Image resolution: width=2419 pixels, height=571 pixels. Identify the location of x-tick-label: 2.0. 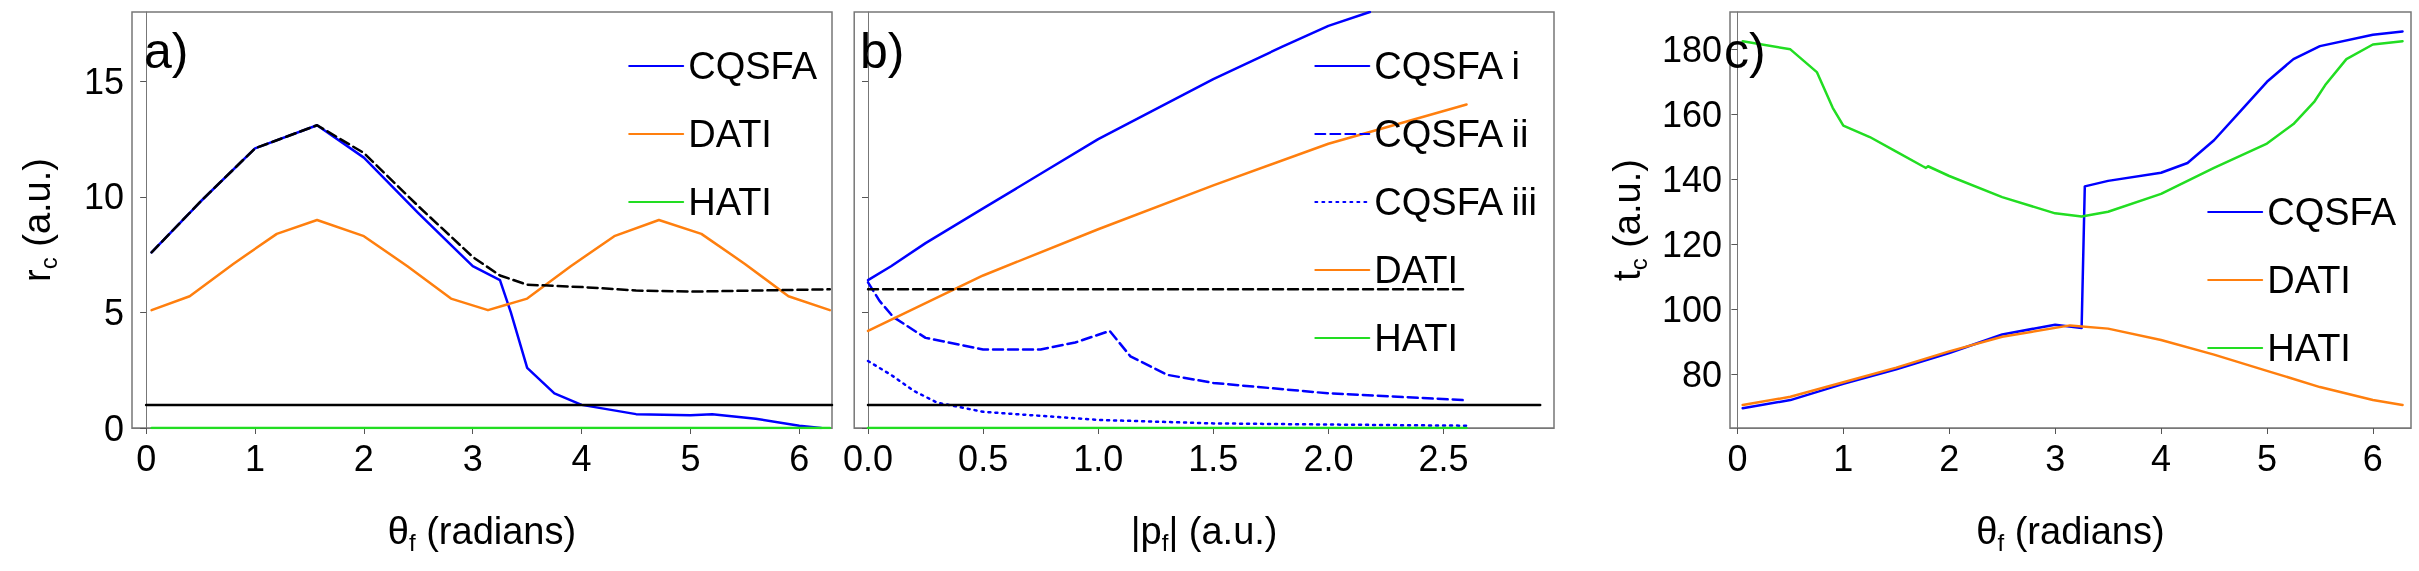
(1328, 458).